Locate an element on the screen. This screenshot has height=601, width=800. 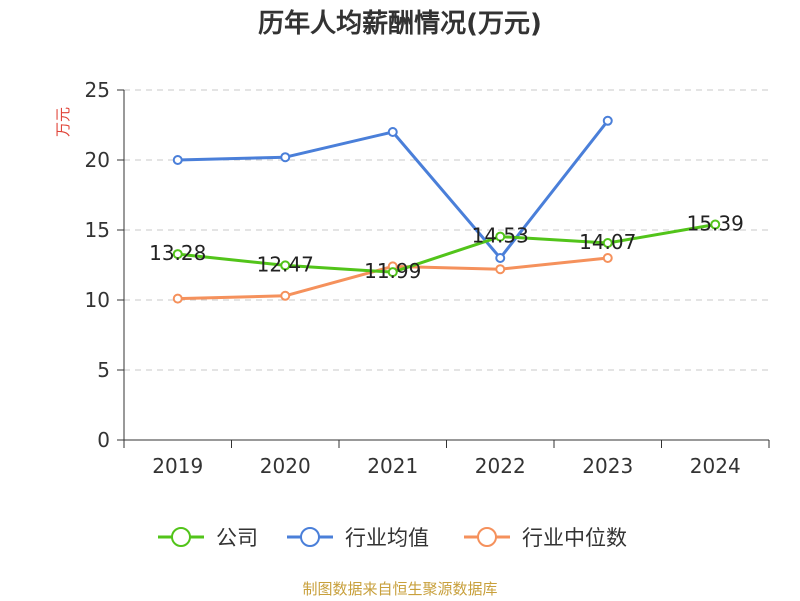
x-tick-label: 2020 is located at coordinates (285, 466).